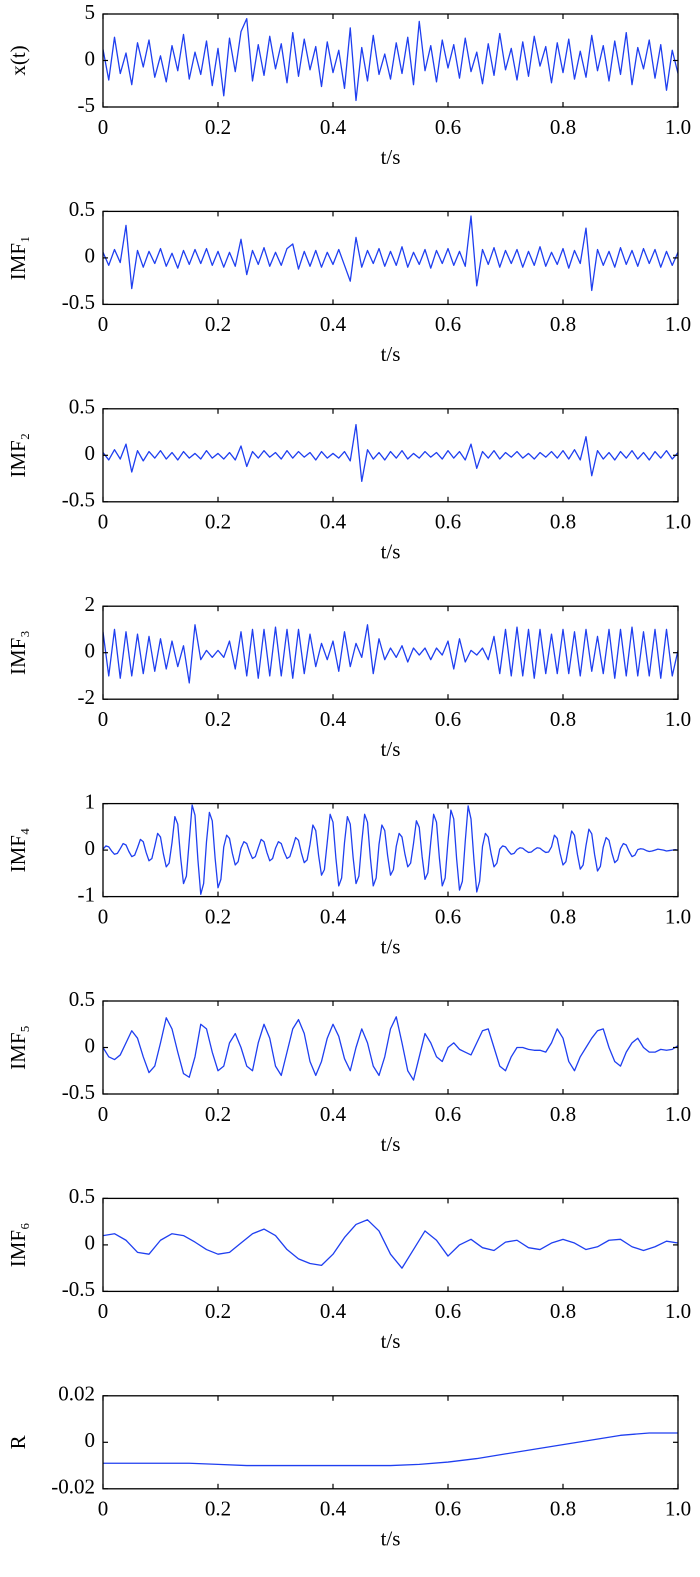 This screenshot has width=700, height=1577. Describe the element at coordinates (87, 105) in the screenshot. I see `y-tick-label: -5` at that location.